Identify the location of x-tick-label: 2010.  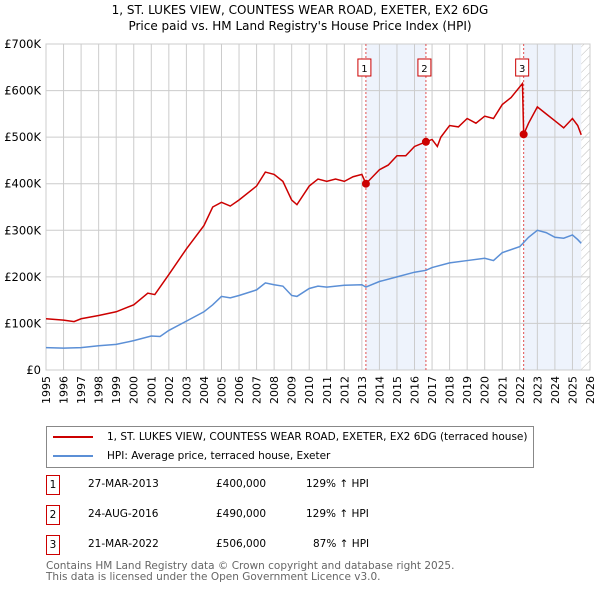
(309, 390).